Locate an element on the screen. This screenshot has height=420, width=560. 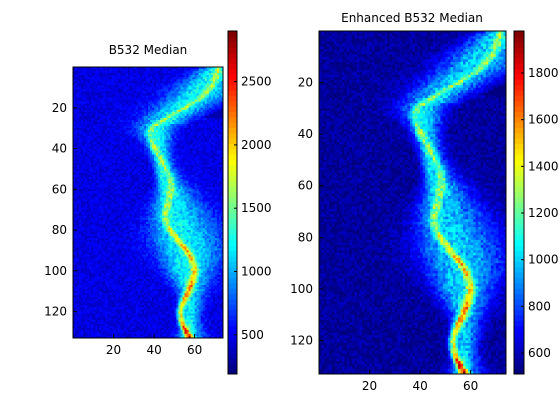
plot-title: B532 Median is located at coordinates (148, 50).